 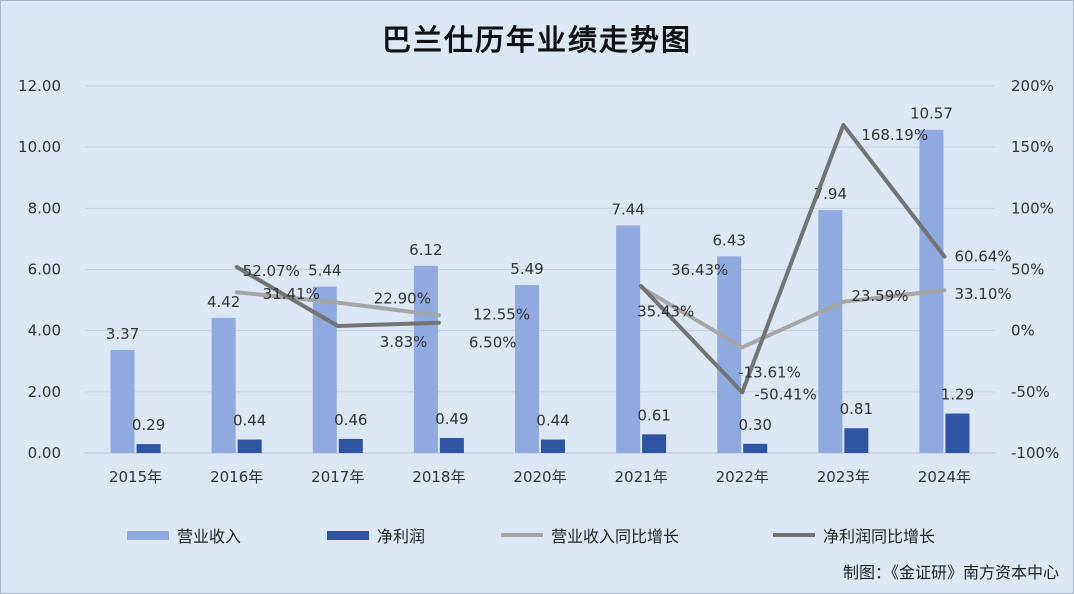 What do you see at coordinates (931, 114) in the screenshot?
I see `data-label-revenue: 10.57` at bounding box center [931, 114].